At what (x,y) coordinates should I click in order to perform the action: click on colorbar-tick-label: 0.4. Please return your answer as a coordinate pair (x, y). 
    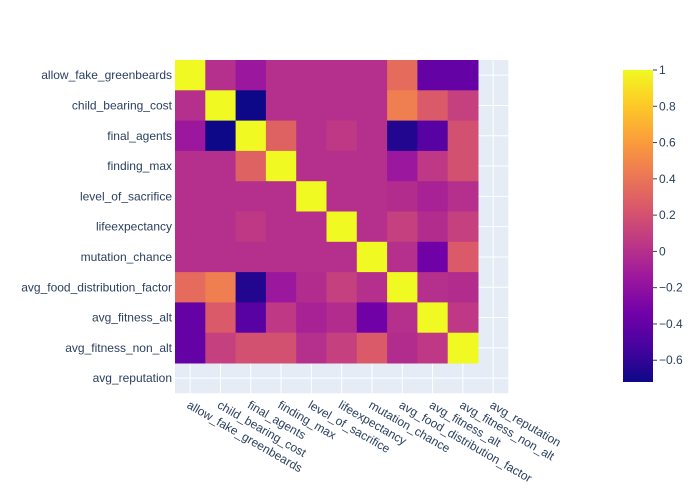
    Looking at the image, I should click on (667, 179).